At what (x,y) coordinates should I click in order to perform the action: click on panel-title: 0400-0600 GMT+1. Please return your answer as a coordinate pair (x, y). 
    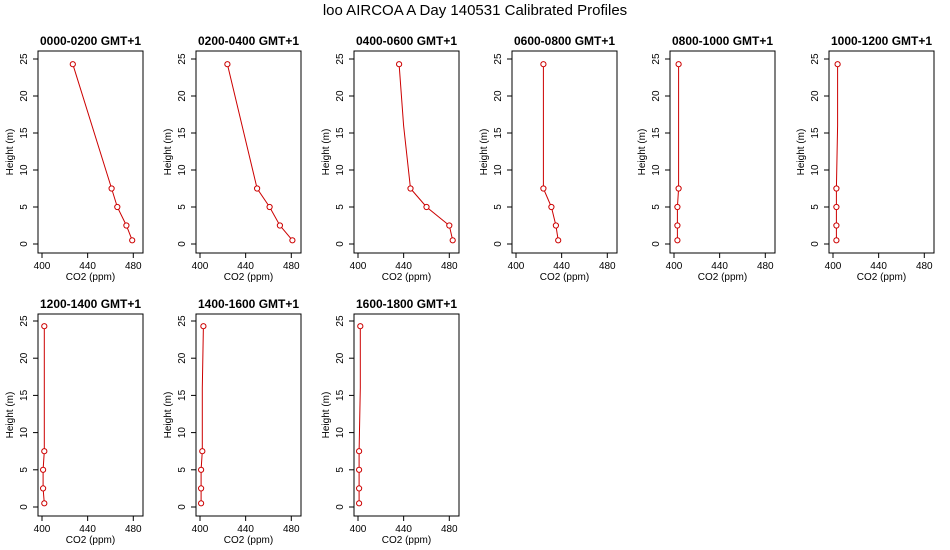
    Looking at the image, I should click on (406, 41).